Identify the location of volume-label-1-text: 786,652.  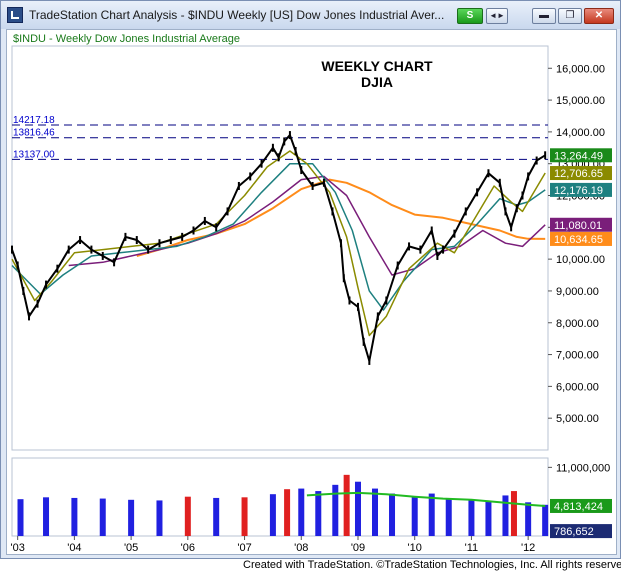
(574, 532).